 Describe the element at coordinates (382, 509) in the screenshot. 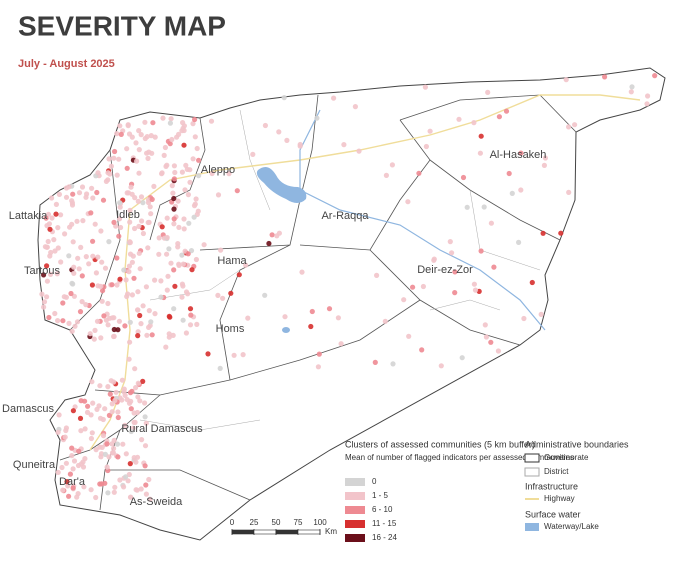

I see `legend-label: 6 - 10` at that location.